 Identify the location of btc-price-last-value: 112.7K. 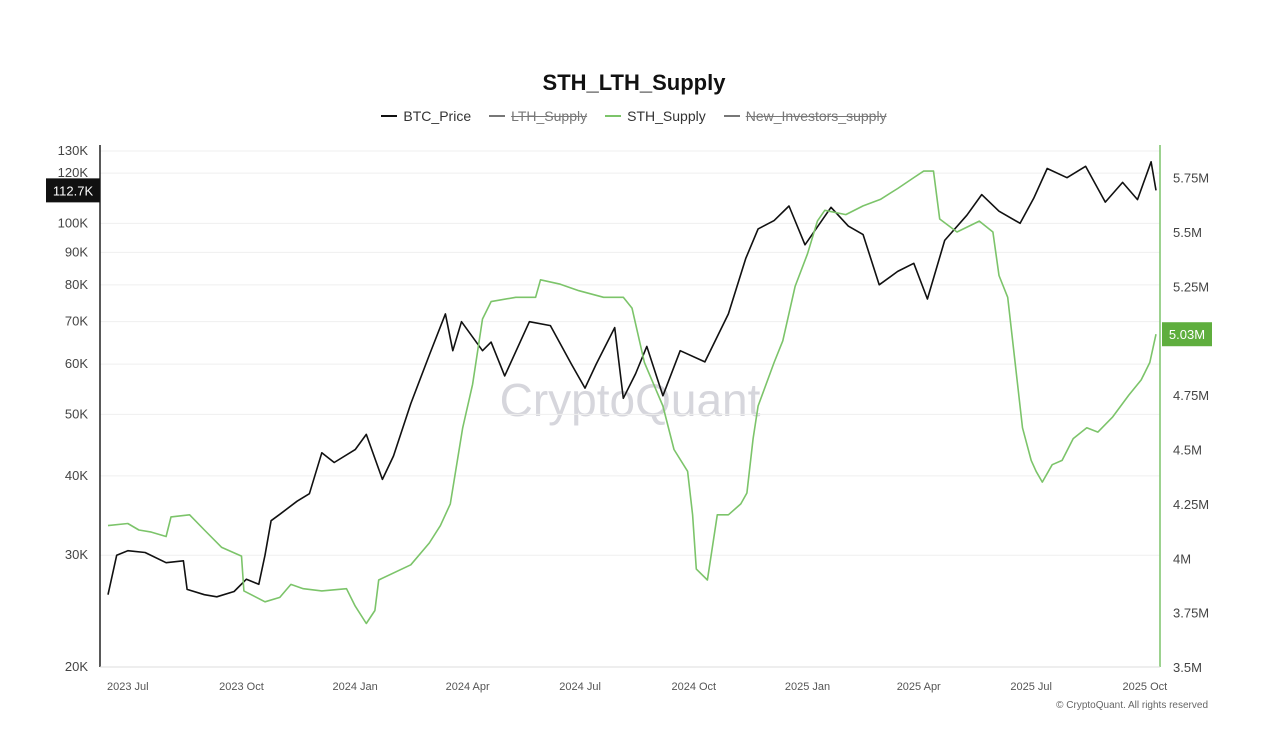
(73, 190).